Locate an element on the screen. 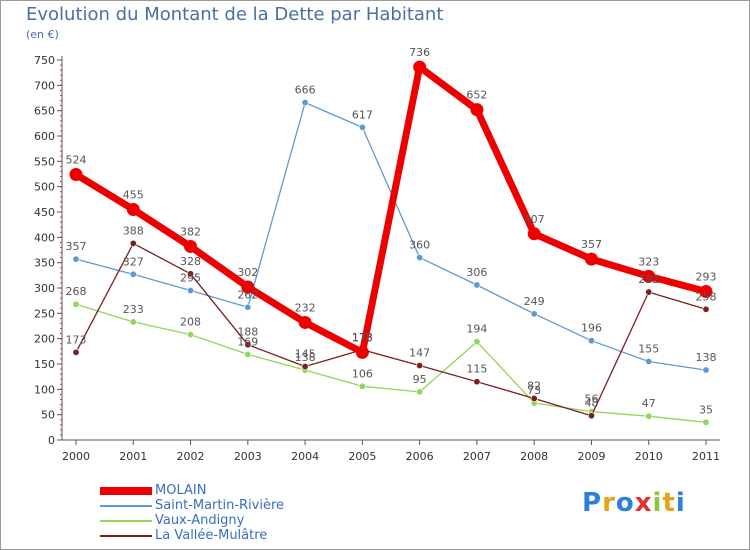 This screenshot has width=750, height=550. data-label: 106 is located at coordinates (362, 373).